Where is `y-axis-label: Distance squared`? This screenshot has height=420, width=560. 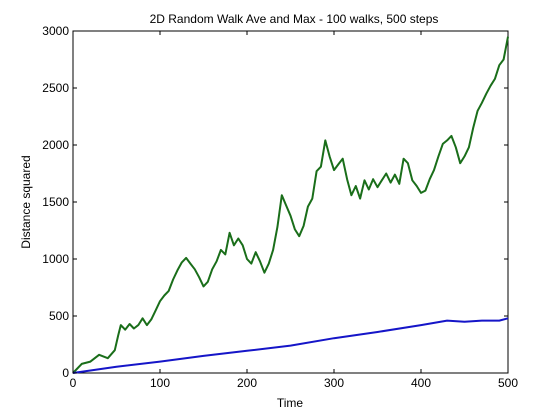 y-axis-label: Distance squared is located at coordinates (26, 201).